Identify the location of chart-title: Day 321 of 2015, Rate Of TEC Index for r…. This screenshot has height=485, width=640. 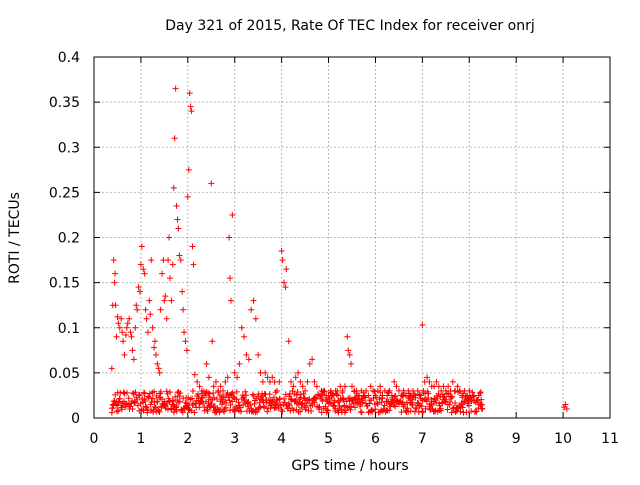
(349, 26).